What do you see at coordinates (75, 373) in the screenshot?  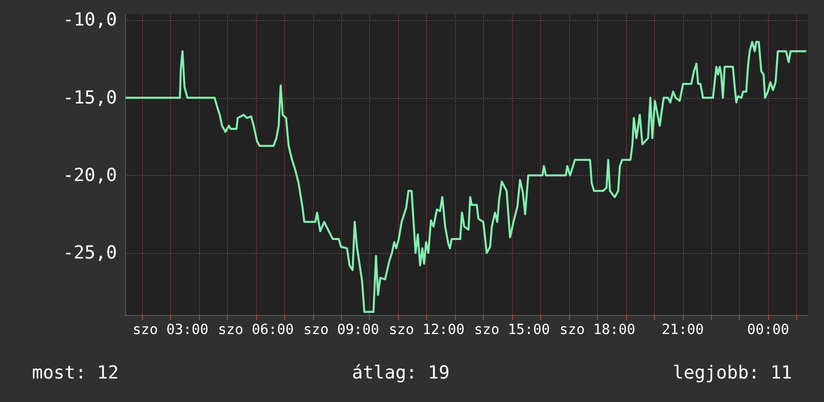 I see `text: most: 12` at bounding box center [75, 373].